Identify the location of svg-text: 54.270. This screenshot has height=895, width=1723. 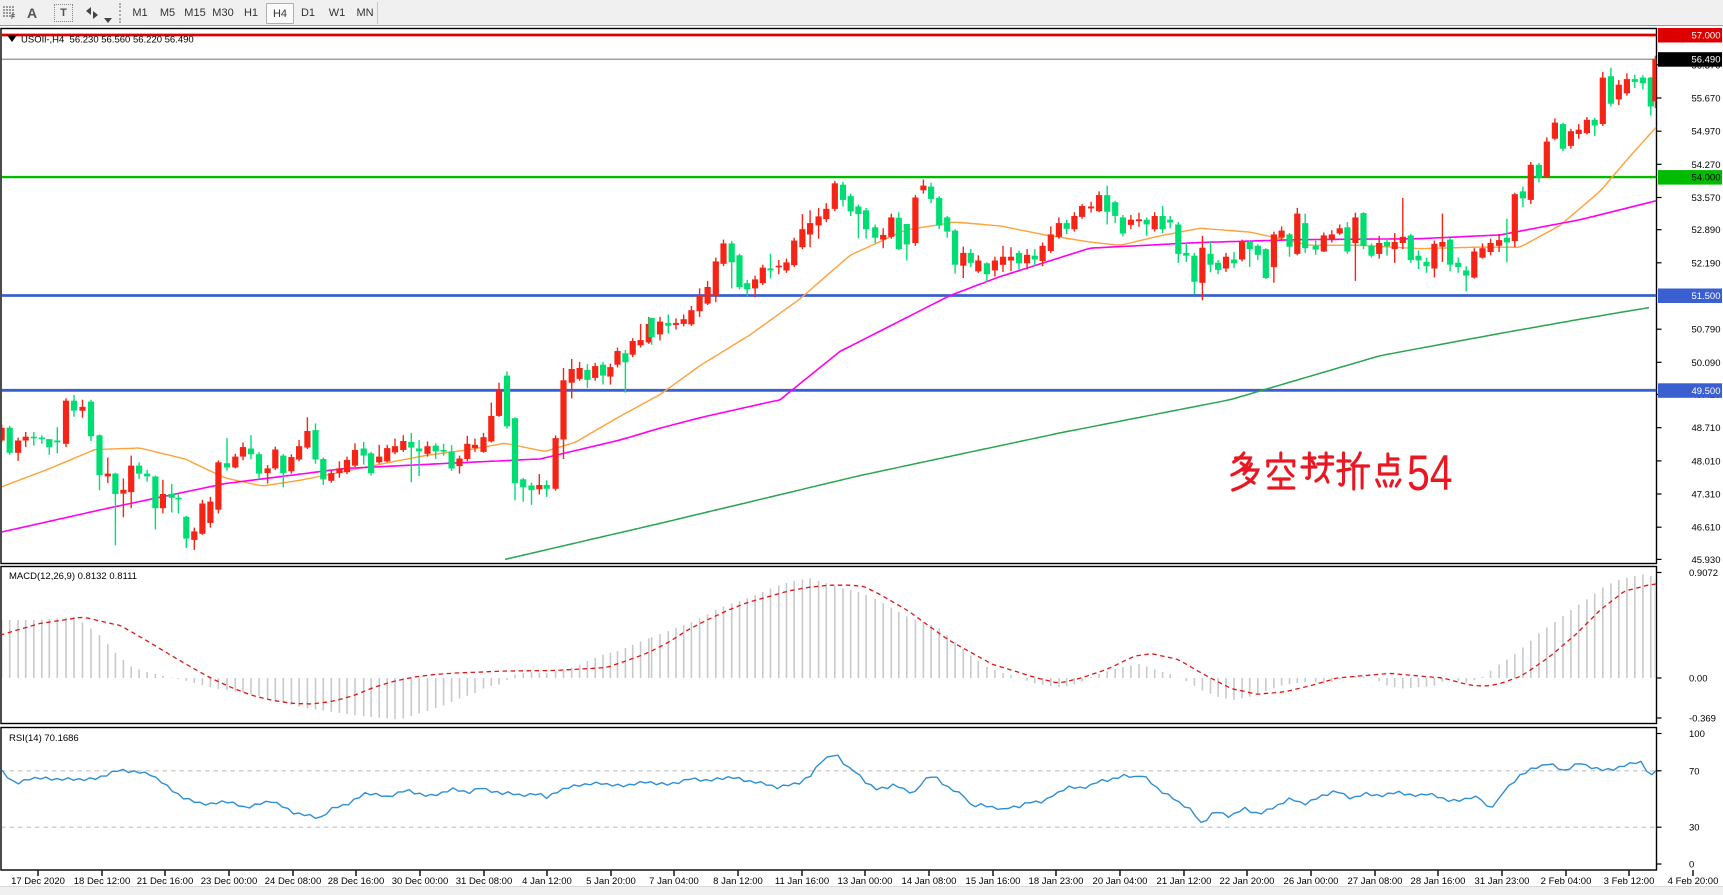
(1705, 165).